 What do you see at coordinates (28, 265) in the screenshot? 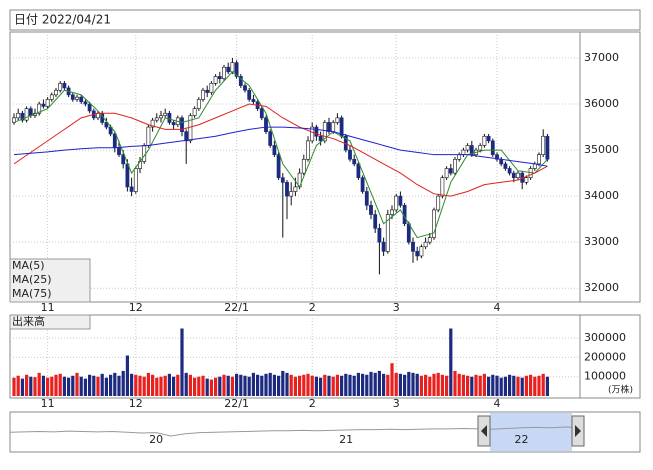
I see `legend-entry: MA(5)` at bounding box center [28, 265].